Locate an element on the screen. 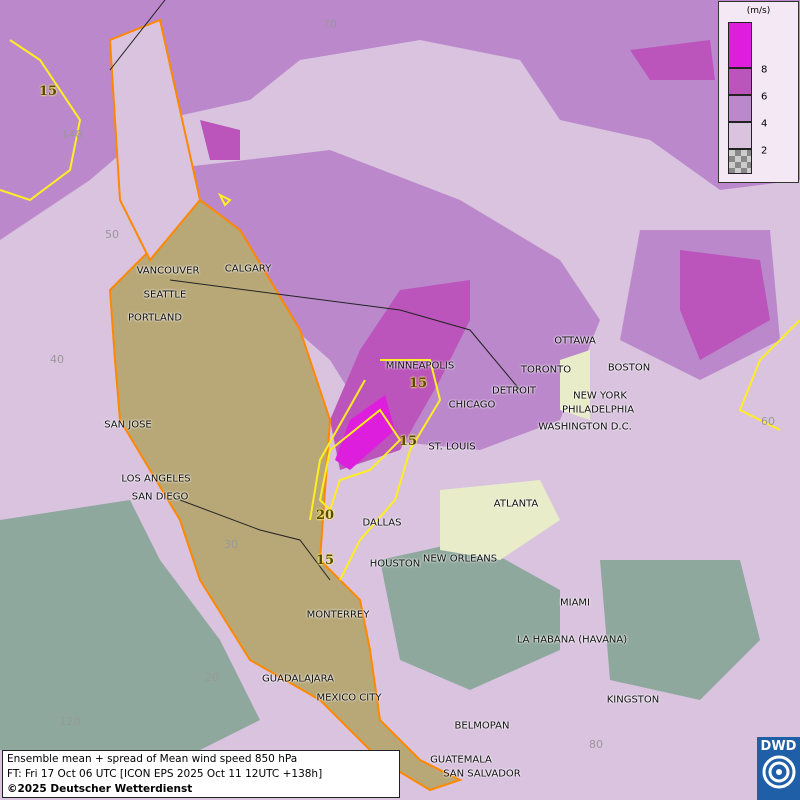 The height and width of the screenshot is (800, 800). legend-tick: 8 is located at coordinates (764, 70).